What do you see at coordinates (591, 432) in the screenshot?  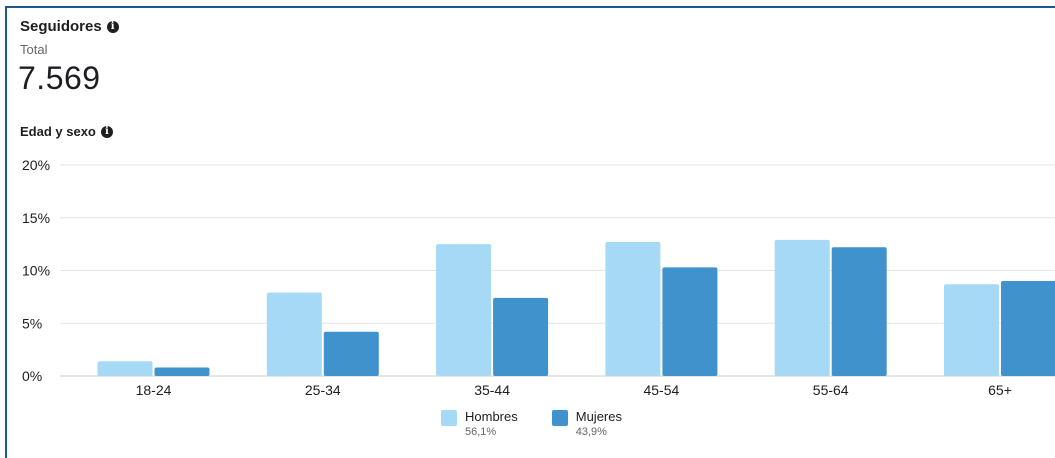 I see `legend-share-mujeres: 43,9%` at bounding box center [591, 432].